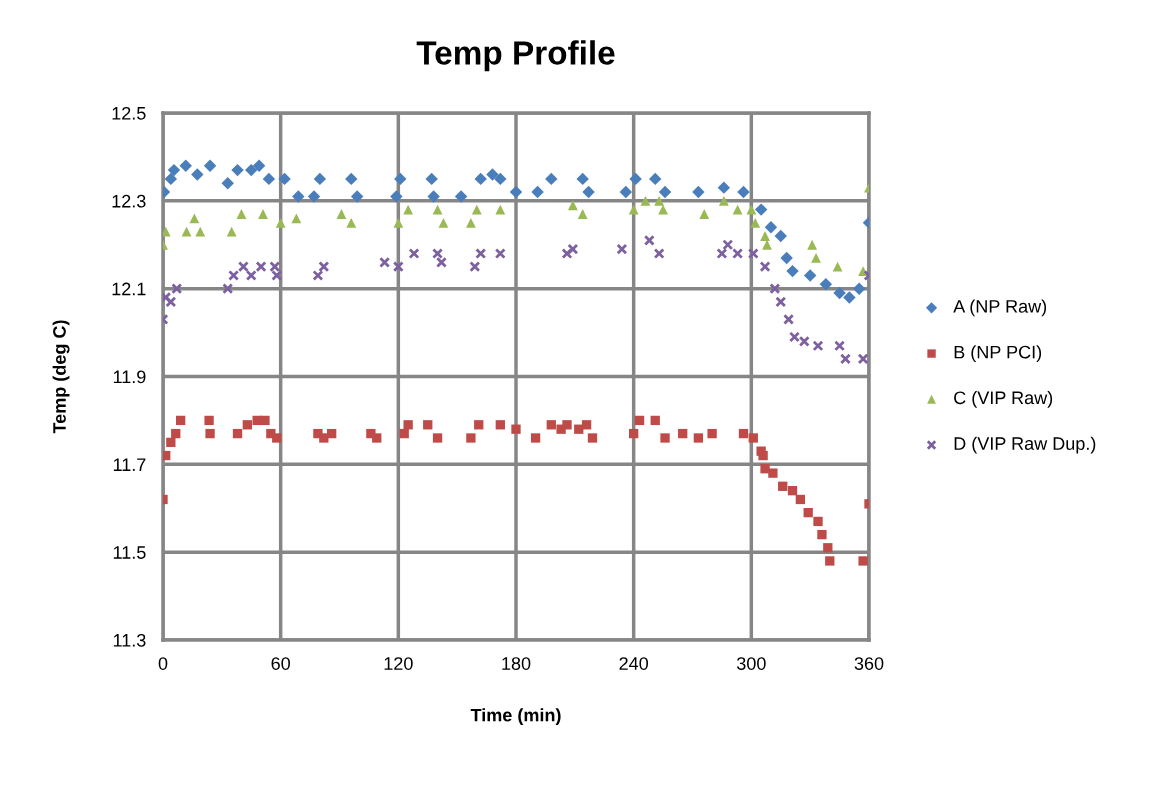 This screenshot has width=1163, height=786. I want to click on x-tick-label: 180, so click(516, 663).